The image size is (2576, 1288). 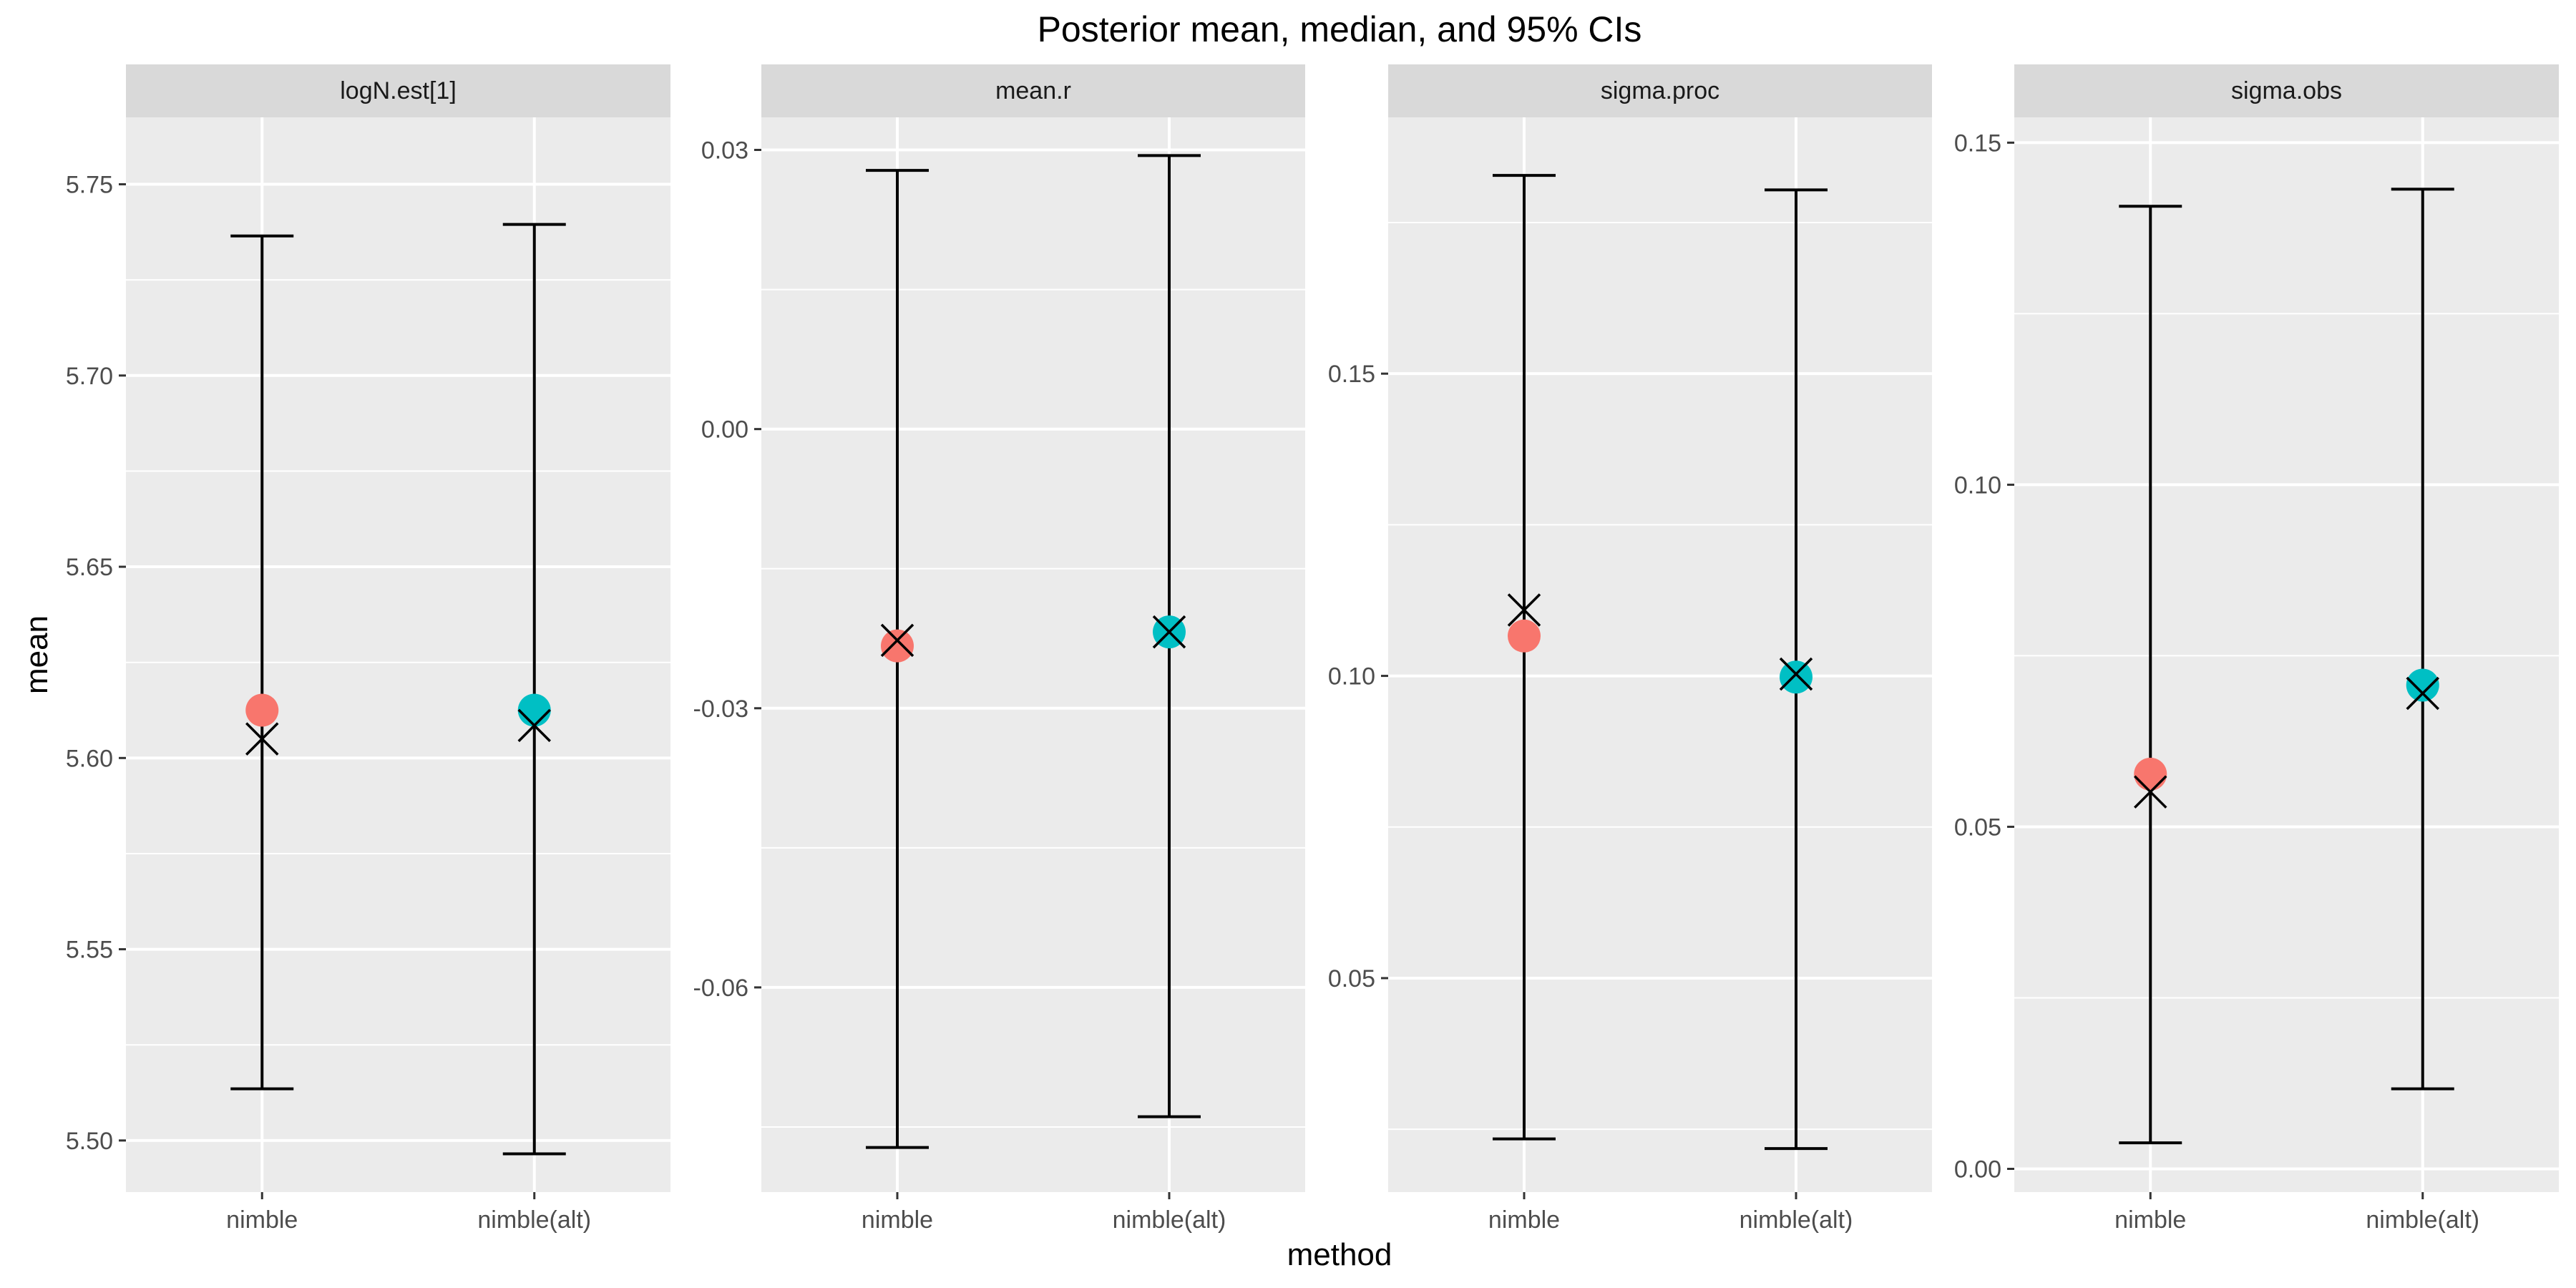 I want to click on facet-strip-label: sigma.proc, so click(x=1660, y=90).